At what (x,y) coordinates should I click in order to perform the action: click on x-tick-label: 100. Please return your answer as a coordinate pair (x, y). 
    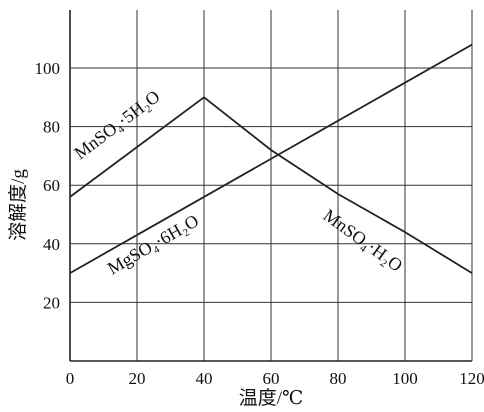
    Looking at the image, I should click on (405, 378).